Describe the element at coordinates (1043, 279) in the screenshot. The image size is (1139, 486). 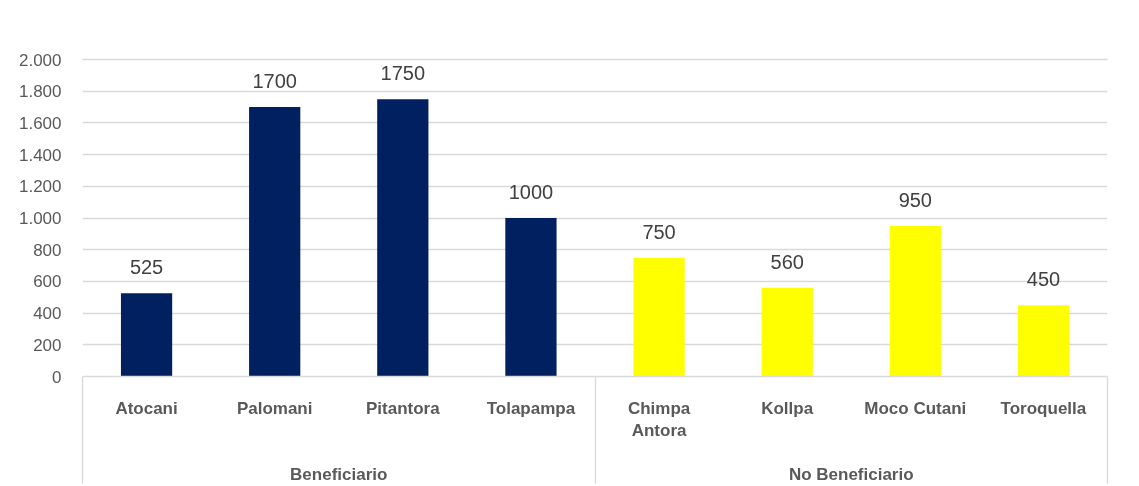
I see `data-label: 450` at that location.